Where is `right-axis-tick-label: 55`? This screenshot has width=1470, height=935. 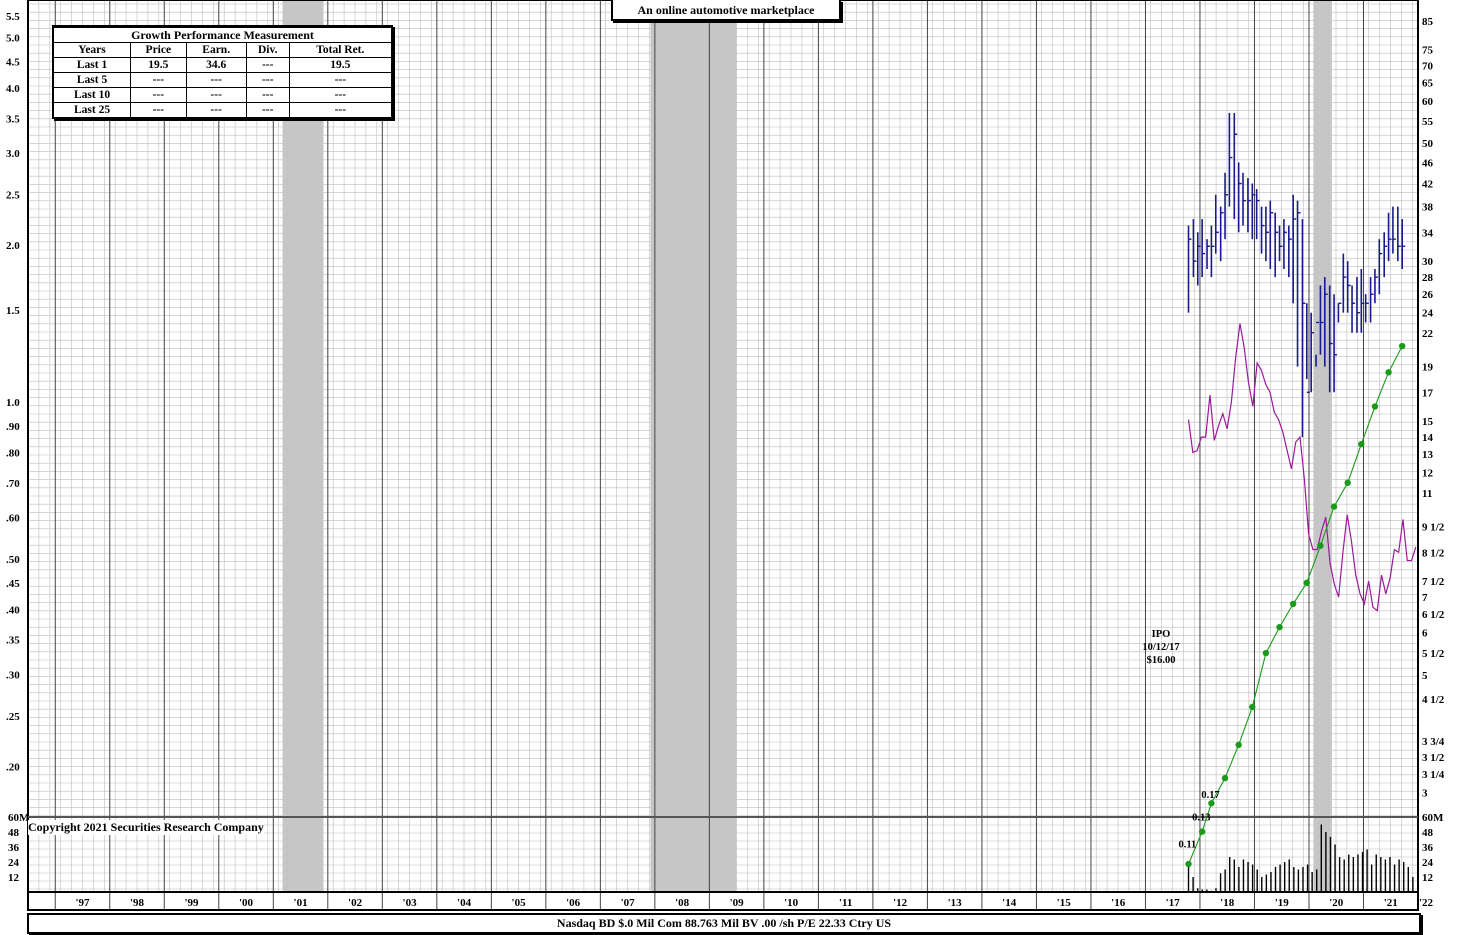 right-axis-tick-label: 55 is located at coordinates (1428, 122).